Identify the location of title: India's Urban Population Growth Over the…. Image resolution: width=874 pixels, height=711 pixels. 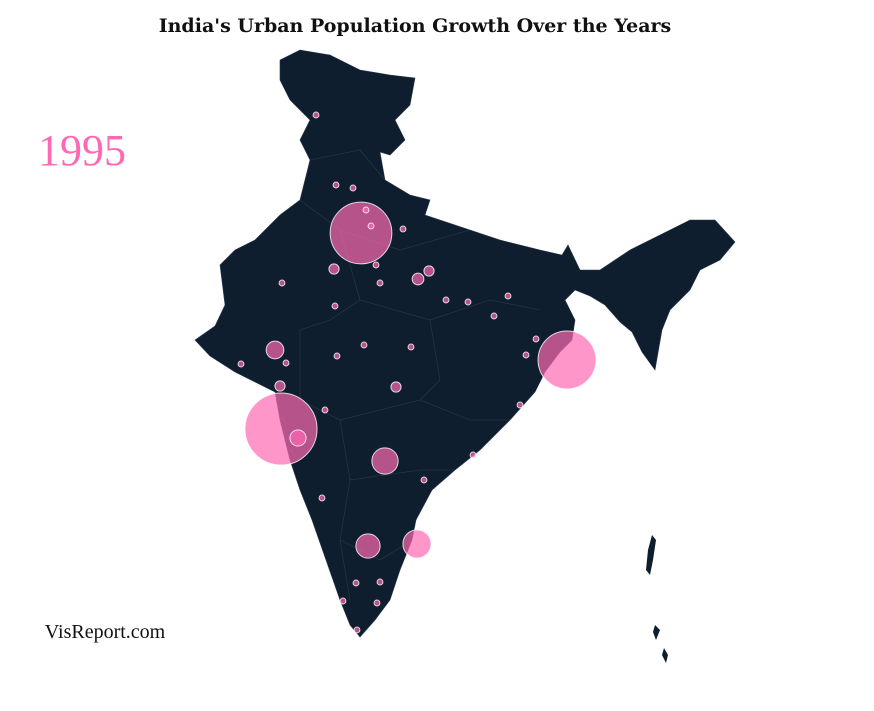
(415, 26).